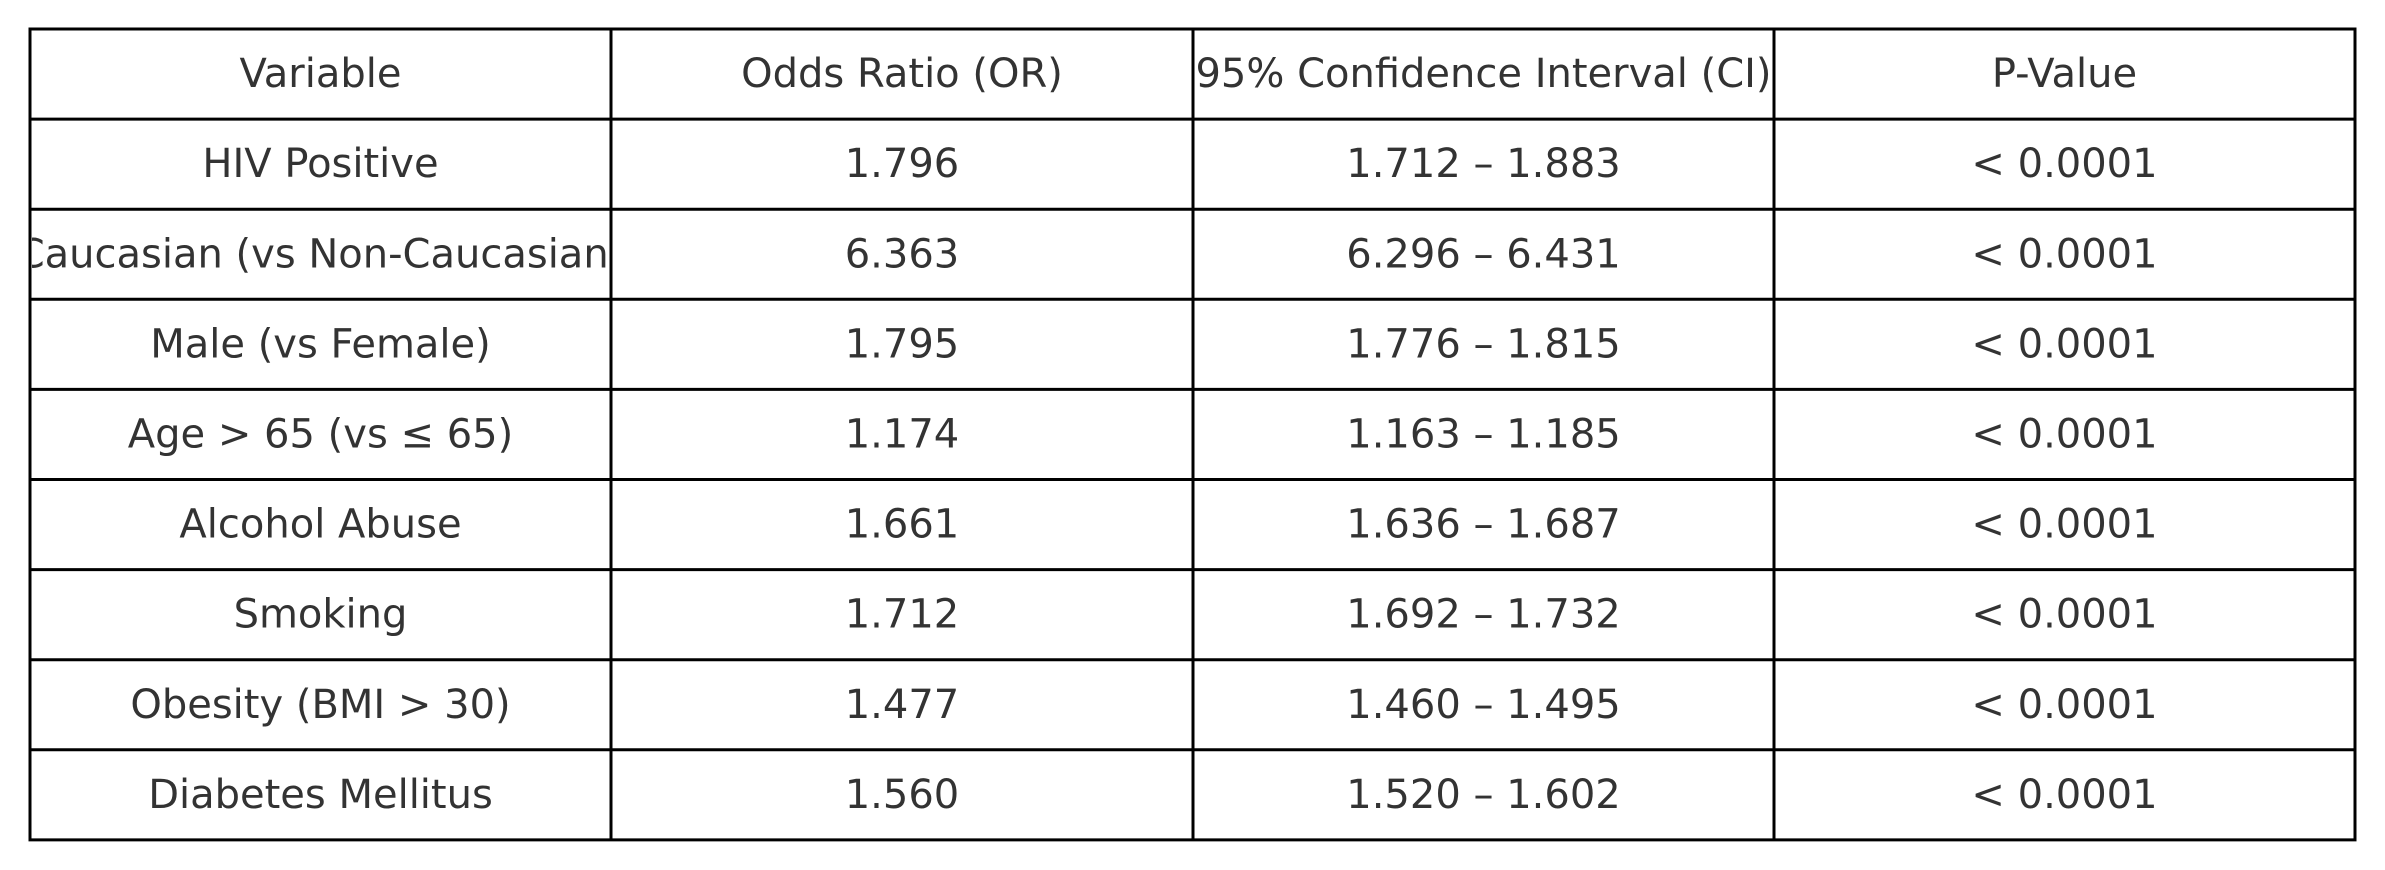 Image resolution: width=2385 pixels, height=870 pixels. I want to click on cell: 1.163 – 1.185, so click(1483, 434).